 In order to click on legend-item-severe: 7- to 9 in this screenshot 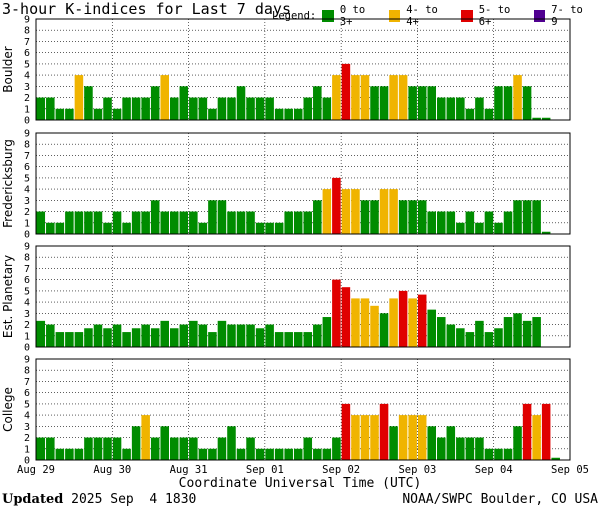, I will do `click(563, 16)`.